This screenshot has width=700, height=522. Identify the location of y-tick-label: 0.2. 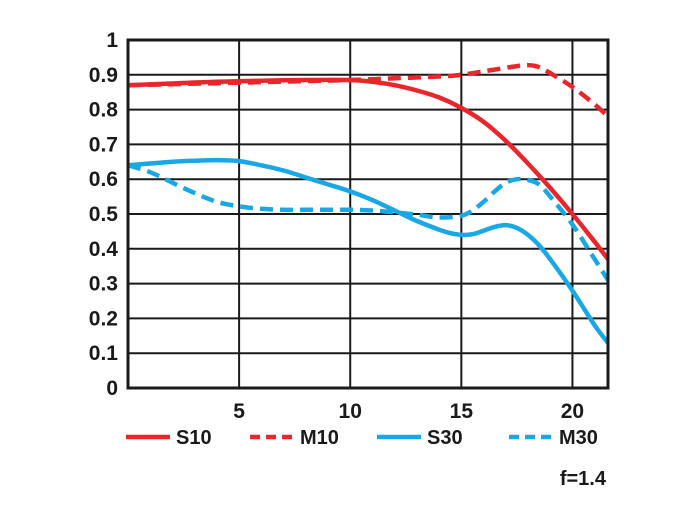
(103, 318).